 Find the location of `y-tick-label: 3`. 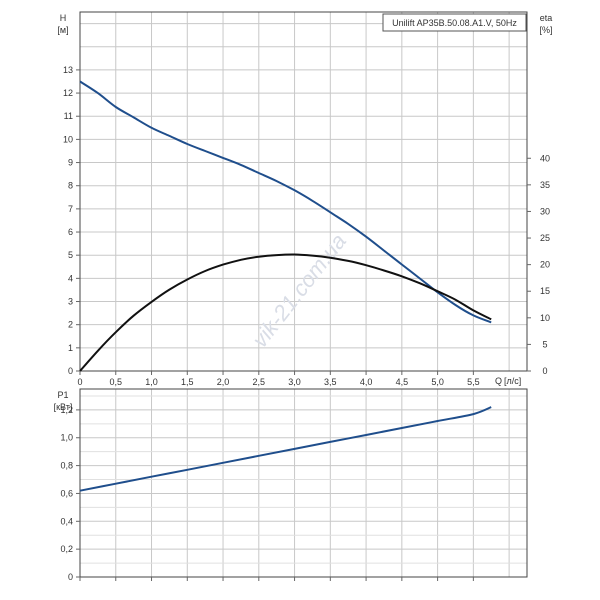

y-tick-label: 3 is located at coordinates (70, 302).